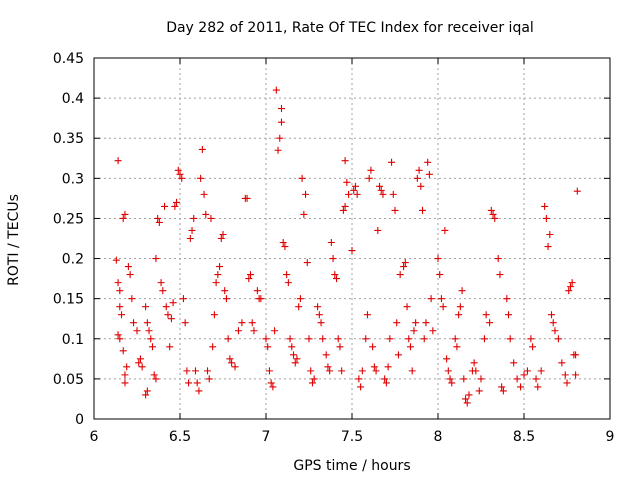 Image resolution: width=640 pixels, height=480 pixels. I want to click on x-axis-label: GPS time / hours, so click(351, 466).